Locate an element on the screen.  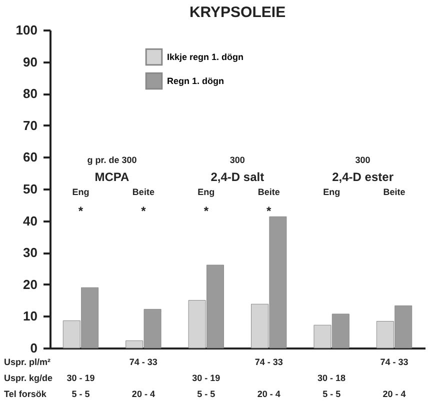
y-tick-label: 50 is located at coordinates (30, 189).